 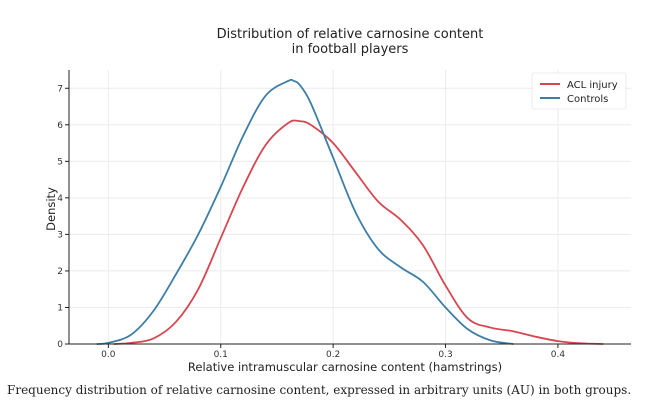 What do you see at coordinates (445, 355) in the screenshot?
I see `x-tick-label-3: 0.3` at bounding box center [445, 355].